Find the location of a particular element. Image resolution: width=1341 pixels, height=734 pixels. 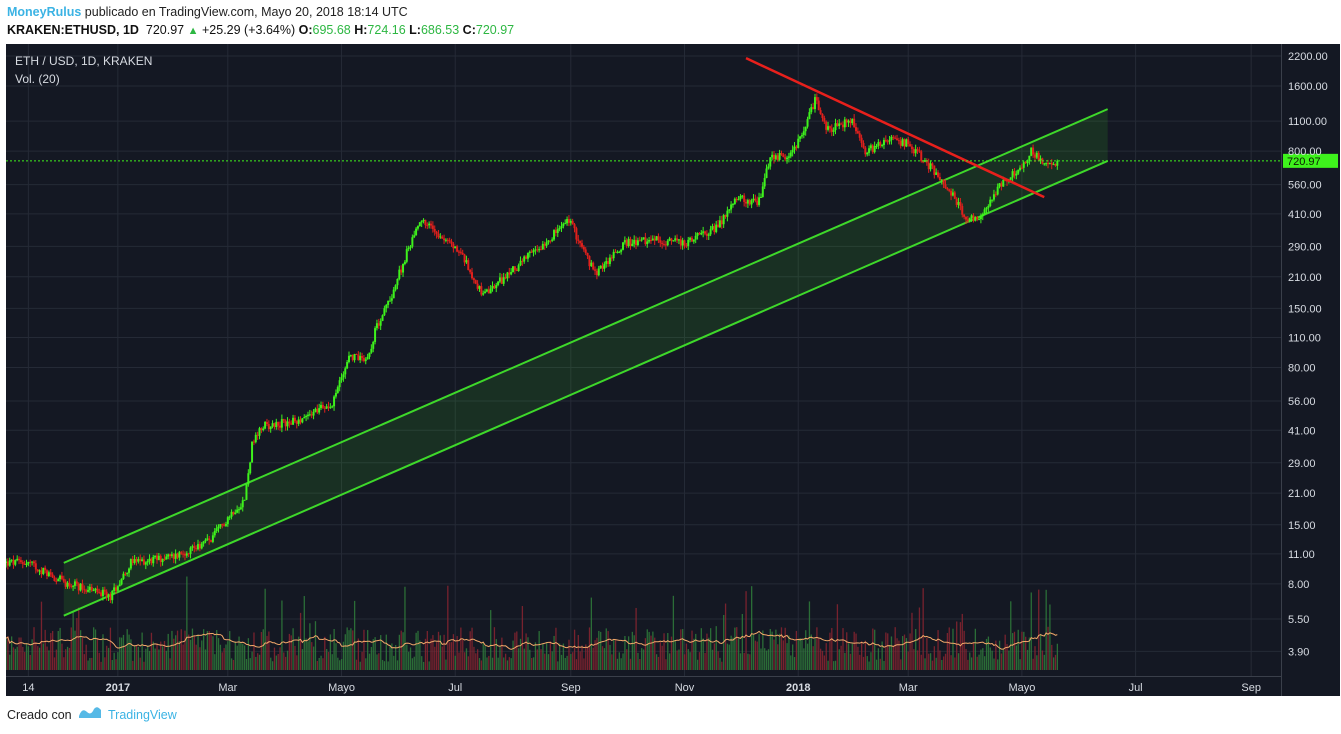

tradingview-logo-icon is located at coordinates (90, 714).